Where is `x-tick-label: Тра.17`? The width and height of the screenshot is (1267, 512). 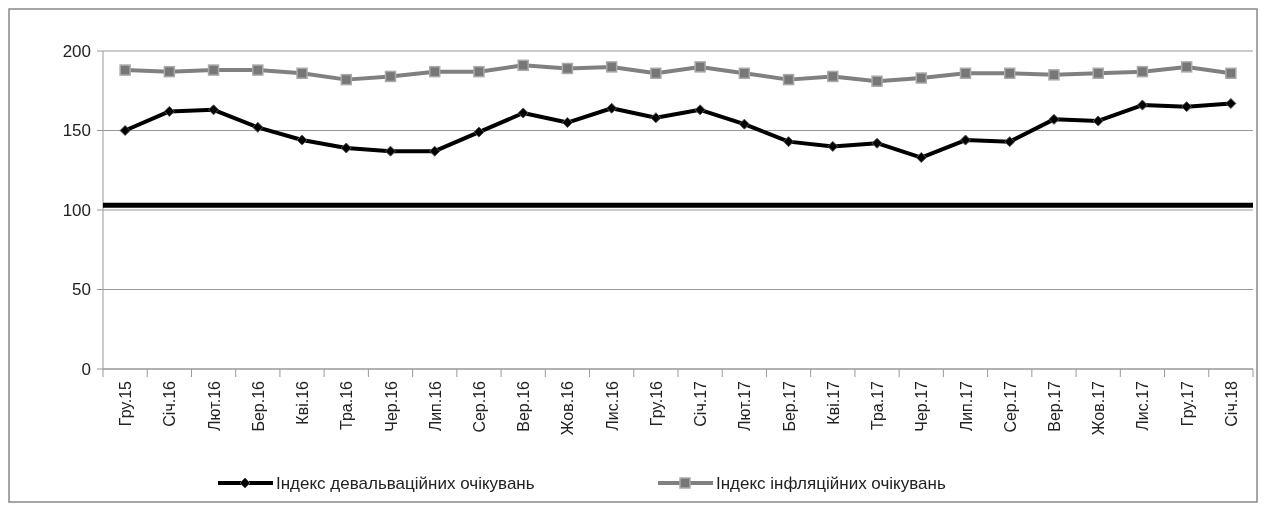
x-tick-label: Тра.17 is located at coordinates (878, 405).